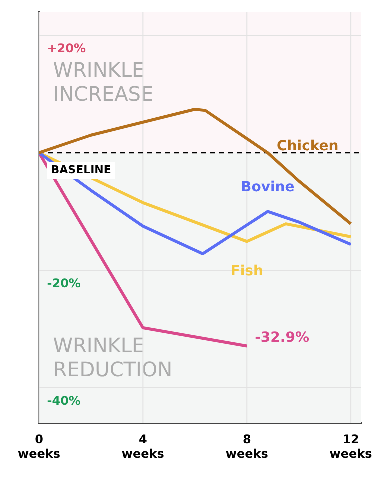 Image resolution: width=390 pixels, height=480 pixels. What do you see at coordinates (81, 169) in the screenshot?
I see `ref-line-label: BASELINE` at bounding box center [81, 169].